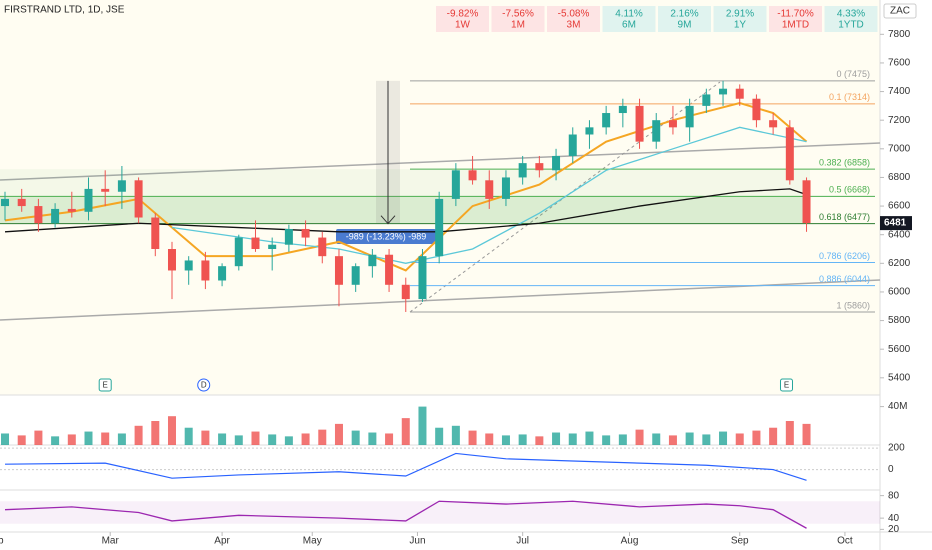  I want to click on measure-arrow-head, so click(388, 220).